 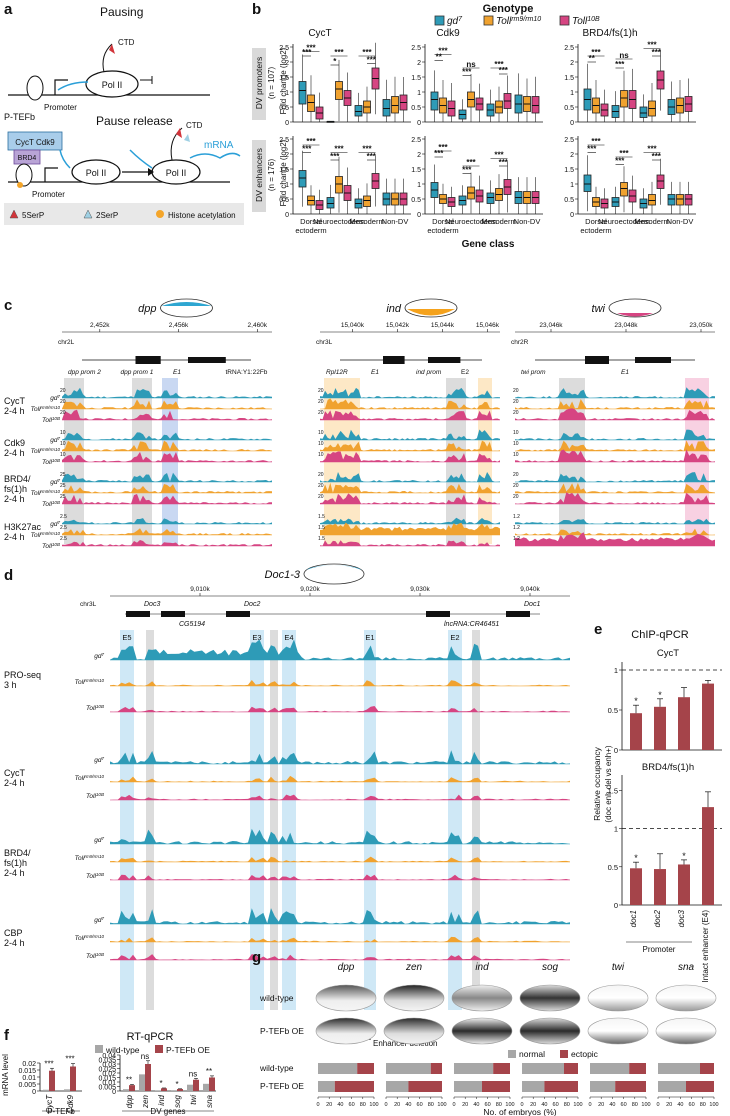 What do you see at coordinates (95, 708) in the screenshot?
I see `track-genotype: Toll10B` at bounding box center [95, 708].